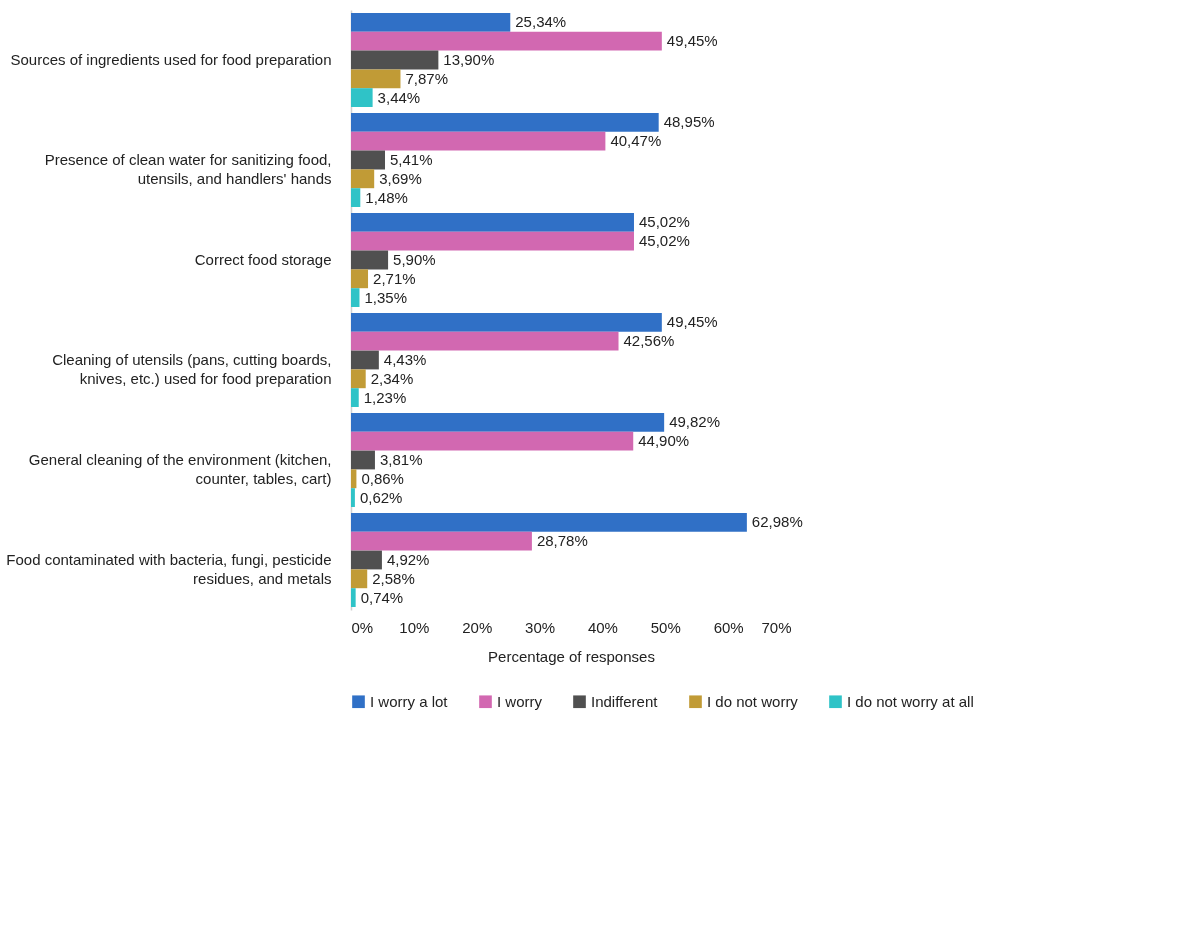 The height and width of the screenshot is (943, 1192). What do you see at coordinates (477, 627) in the screenshot?
I see `x-tick-label: 20%` at bounding box center [477, 627].